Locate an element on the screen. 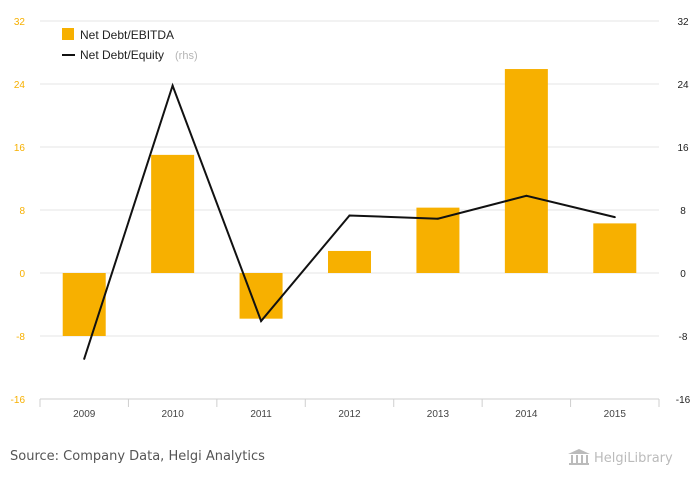 This screenshot has height=483, width=700. line-point-2010 is located at coordinates (172, 85).